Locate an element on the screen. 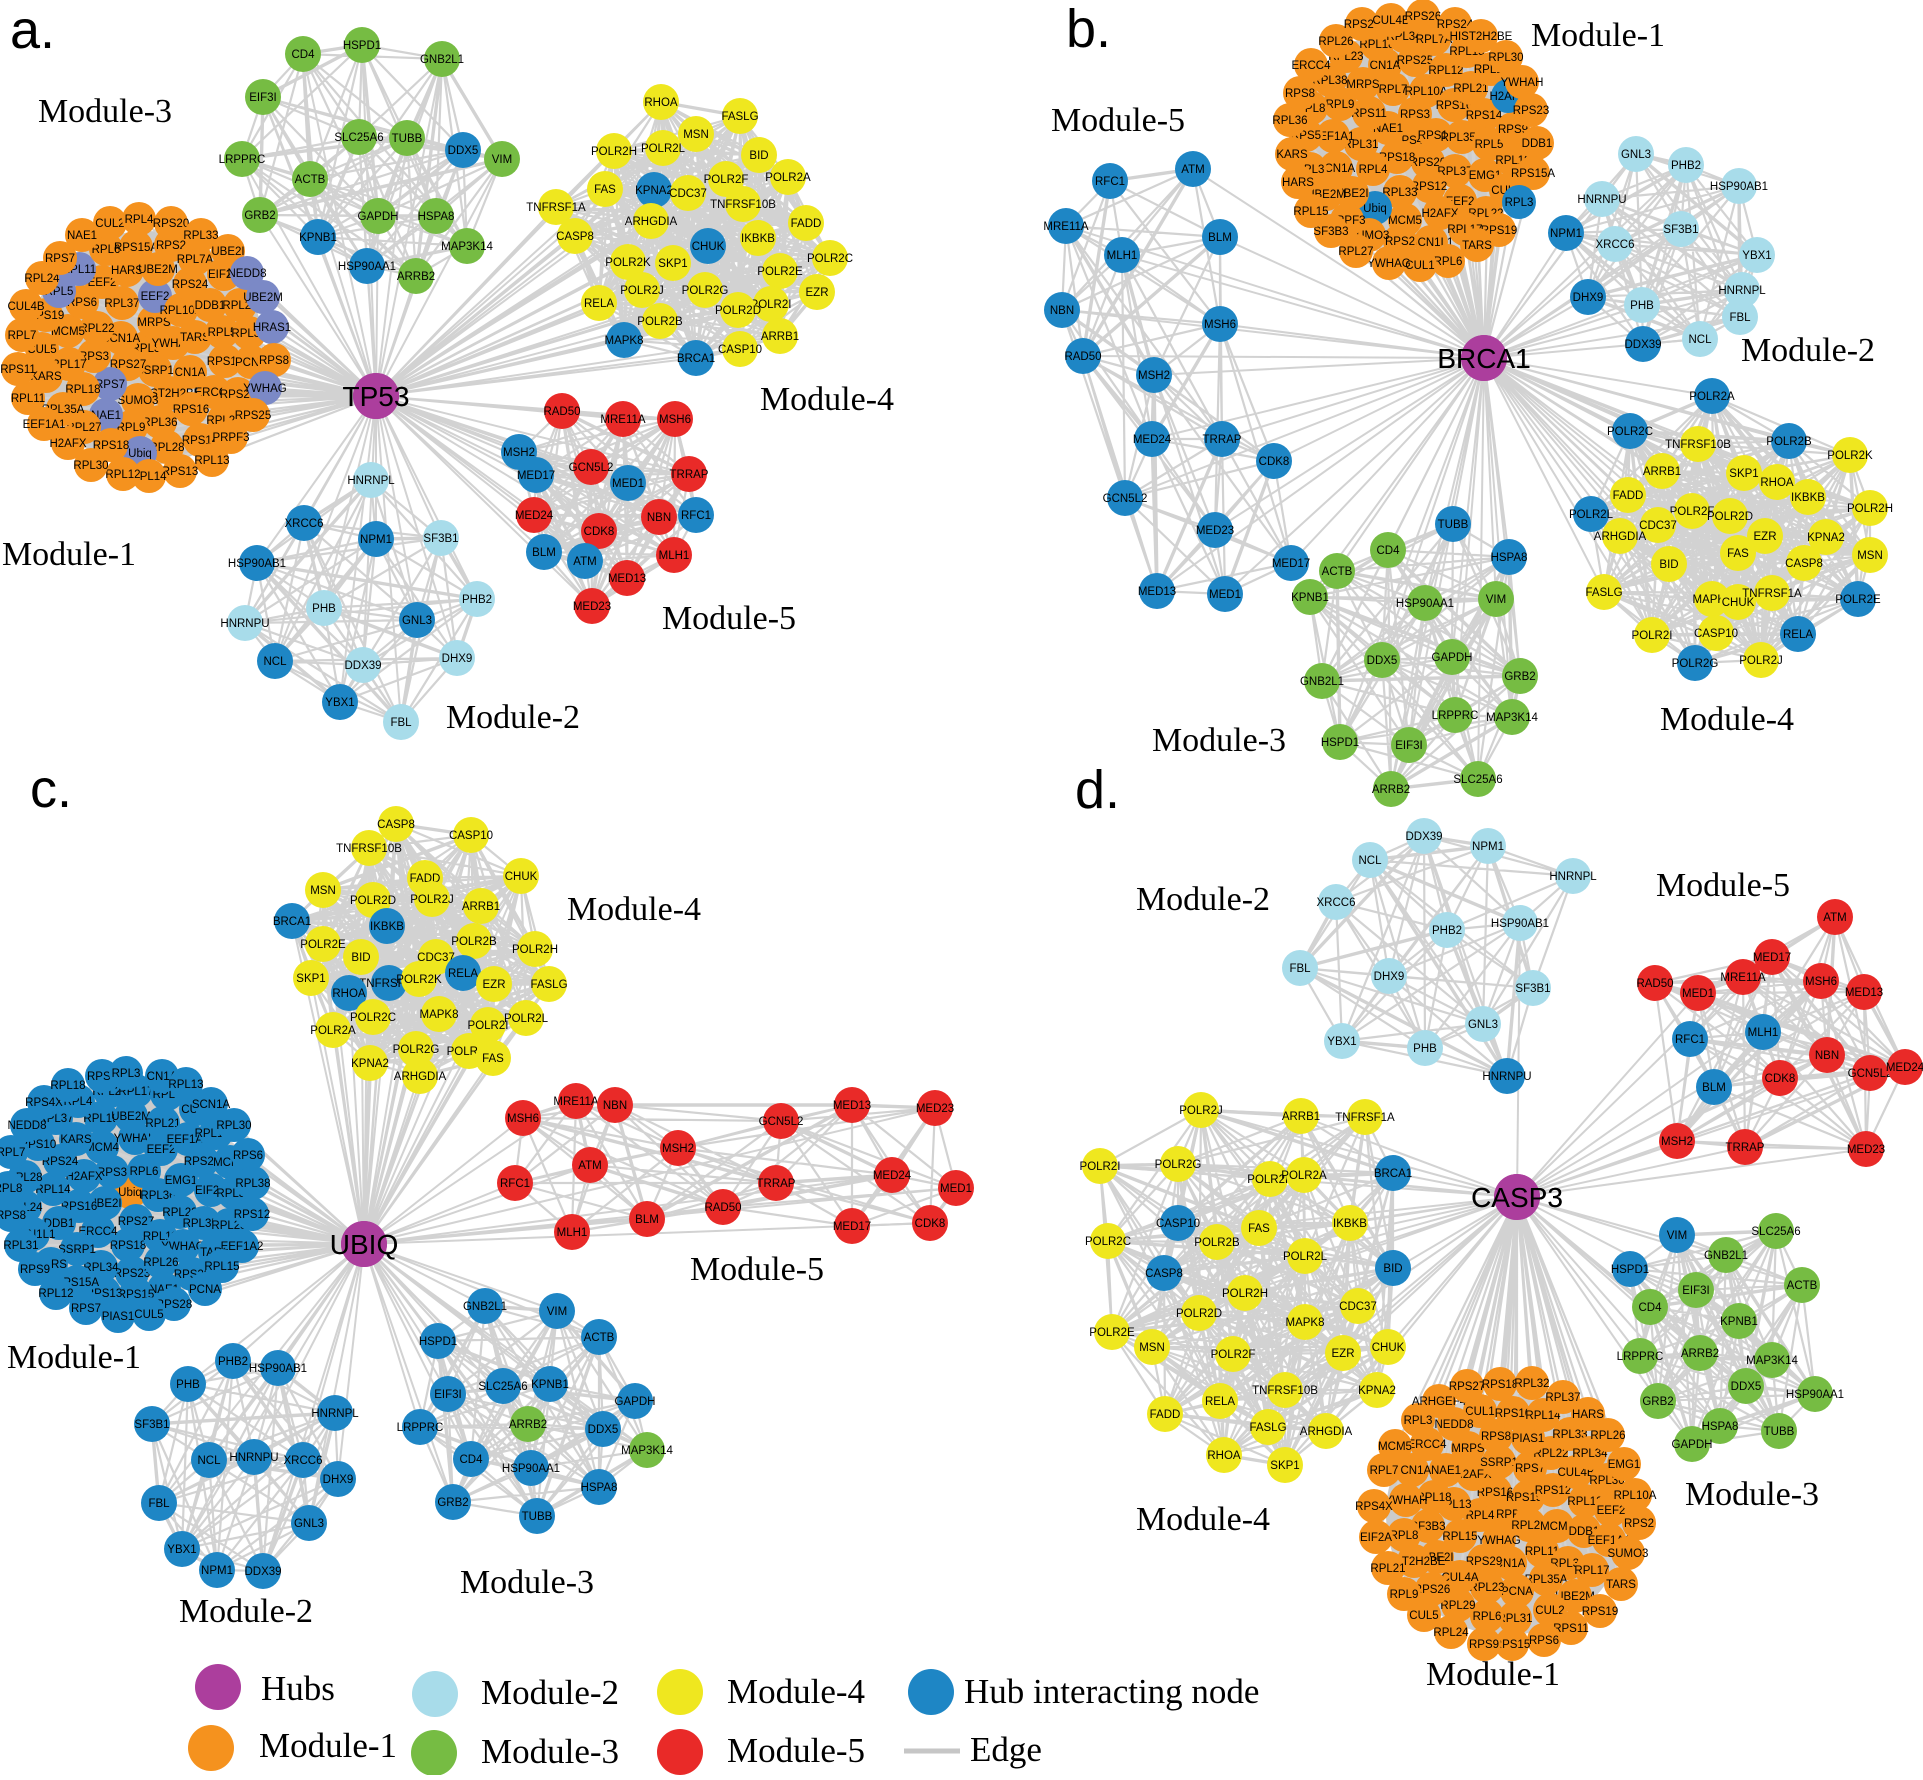 The width and height of the screenshot is (1923, 1780). svg-text: RPS26 is located at coordinates (1423, 17).